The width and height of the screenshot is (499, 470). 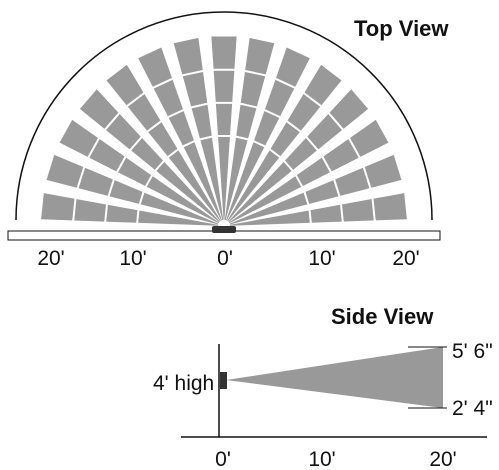 What do you see at coordinates (223, 380) in the screenshot?
I see `side-sensor-unit` at bounding box center [223, 380].